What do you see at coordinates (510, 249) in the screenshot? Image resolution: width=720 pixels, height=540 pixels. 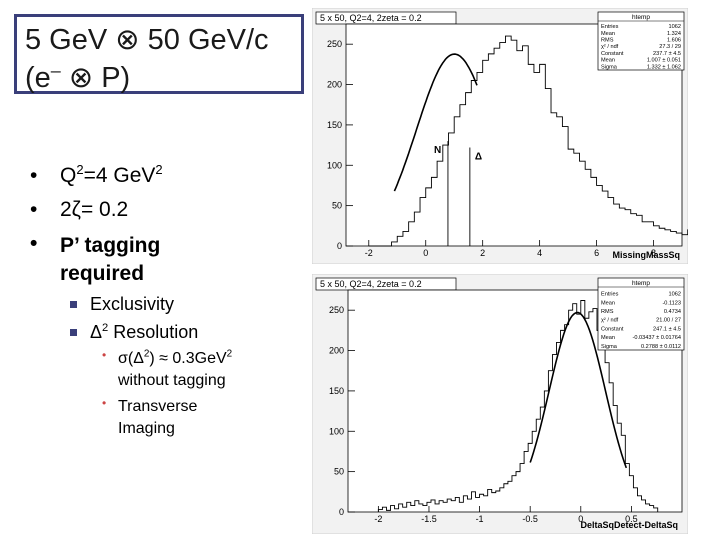 I see `x-ticks: -2 0 2 4 6 8` at bounding box center [510, 249].